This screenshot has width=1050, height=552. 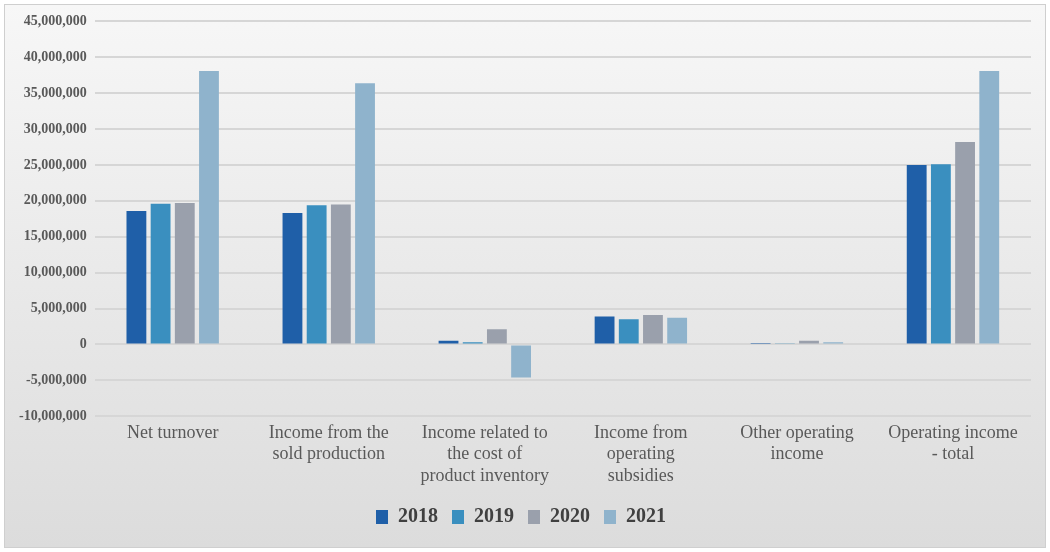 What do you see at coordinates (55, 272) in the screenshot?
I see `y-tick-label: 10,000,000` at bounding box center [55, 272].